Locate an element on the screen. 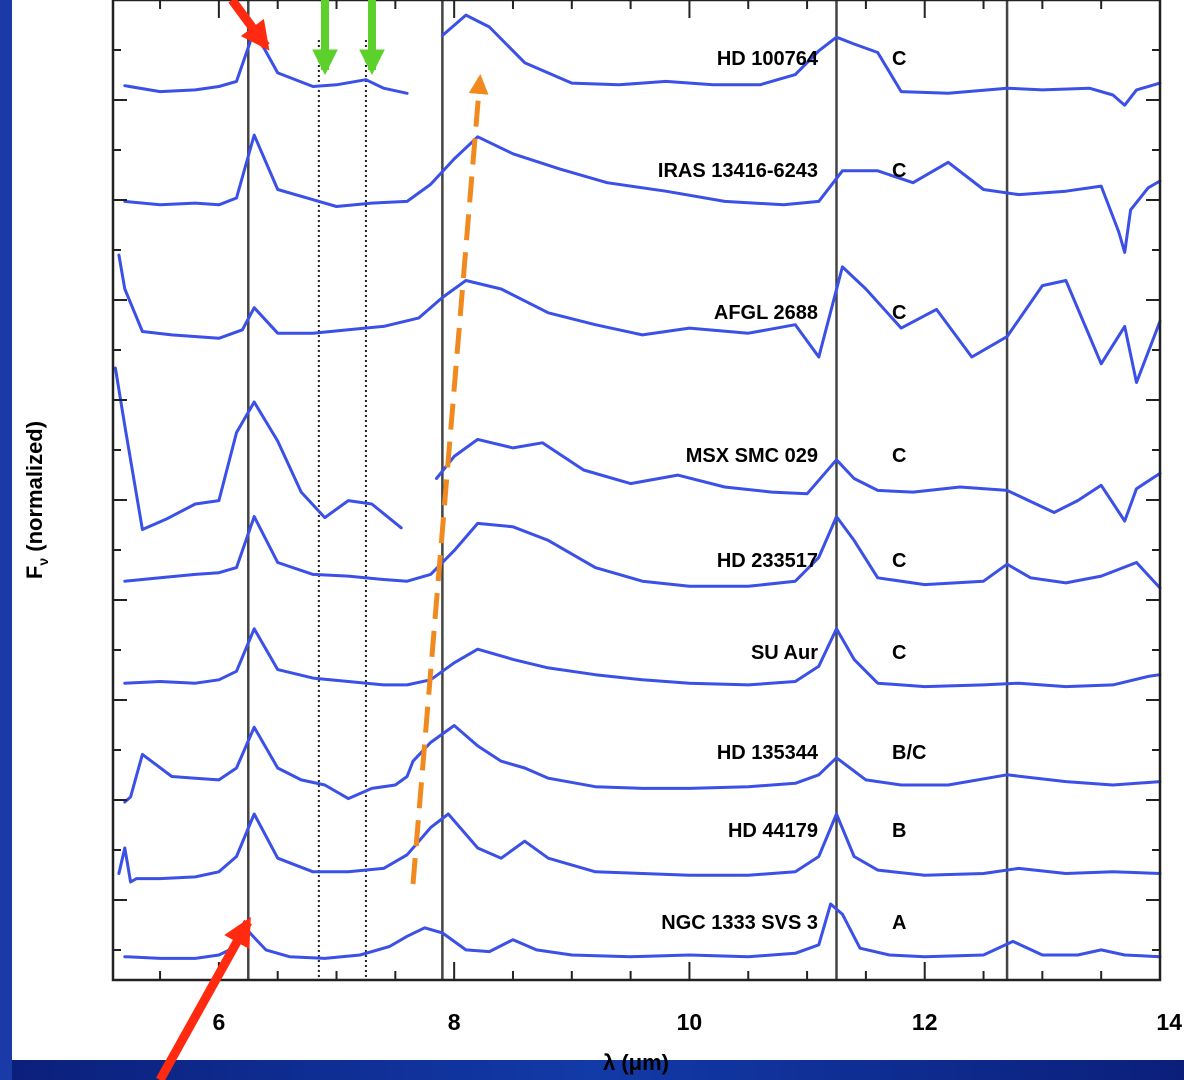 The width and height of the screenshot is (1184, 1080). x-axis-label: λ (μm) is located at coordinates (636, 1062).